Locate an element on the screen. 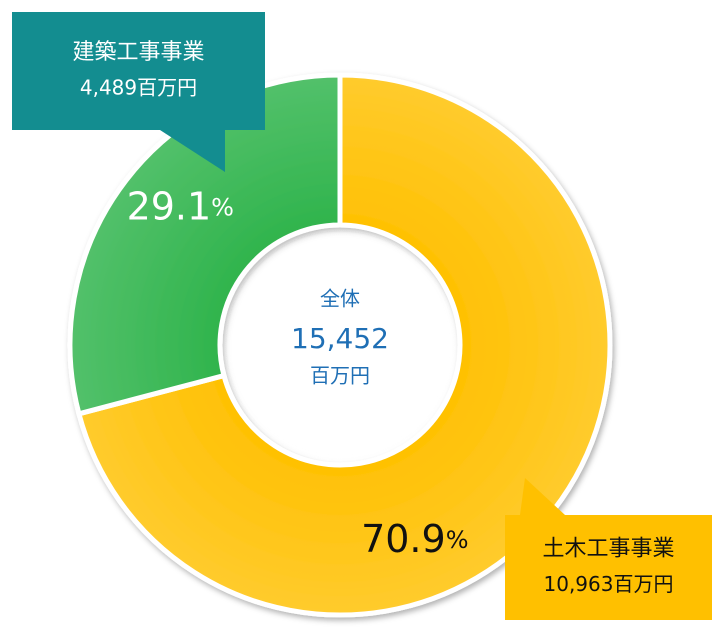  value-label: 29.1% is located at coordinates (180, 206).